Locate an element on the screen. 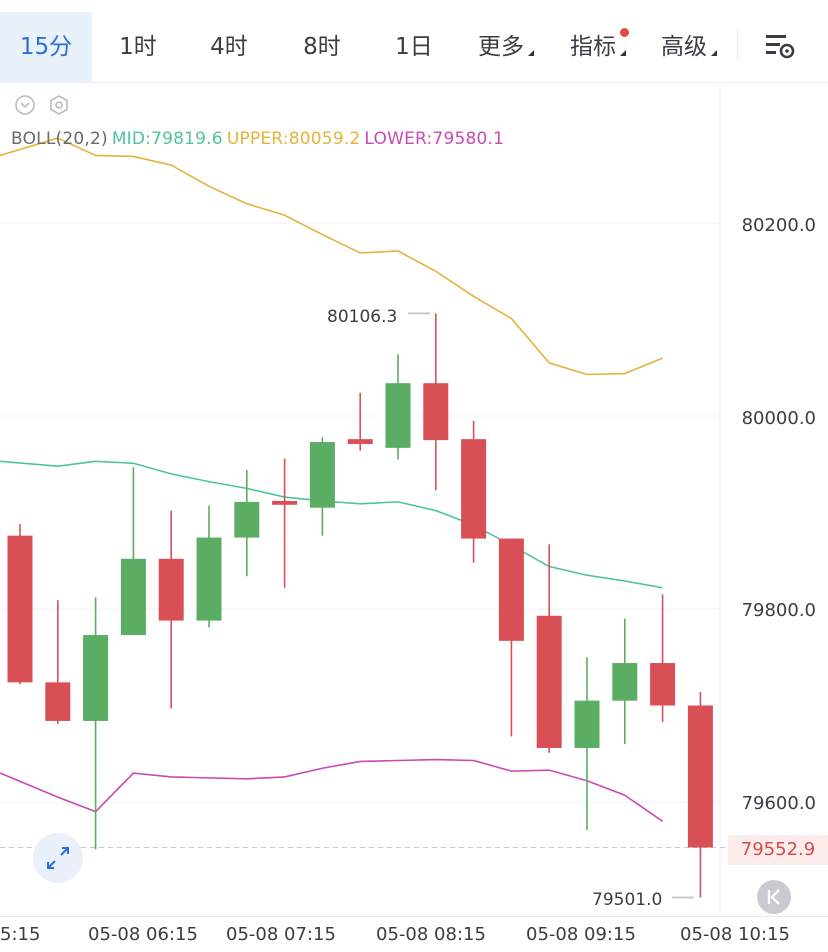 The height and width of the screenshot is (952, 828). price-tick: 80200.0 is located at coordinates (778, 225).